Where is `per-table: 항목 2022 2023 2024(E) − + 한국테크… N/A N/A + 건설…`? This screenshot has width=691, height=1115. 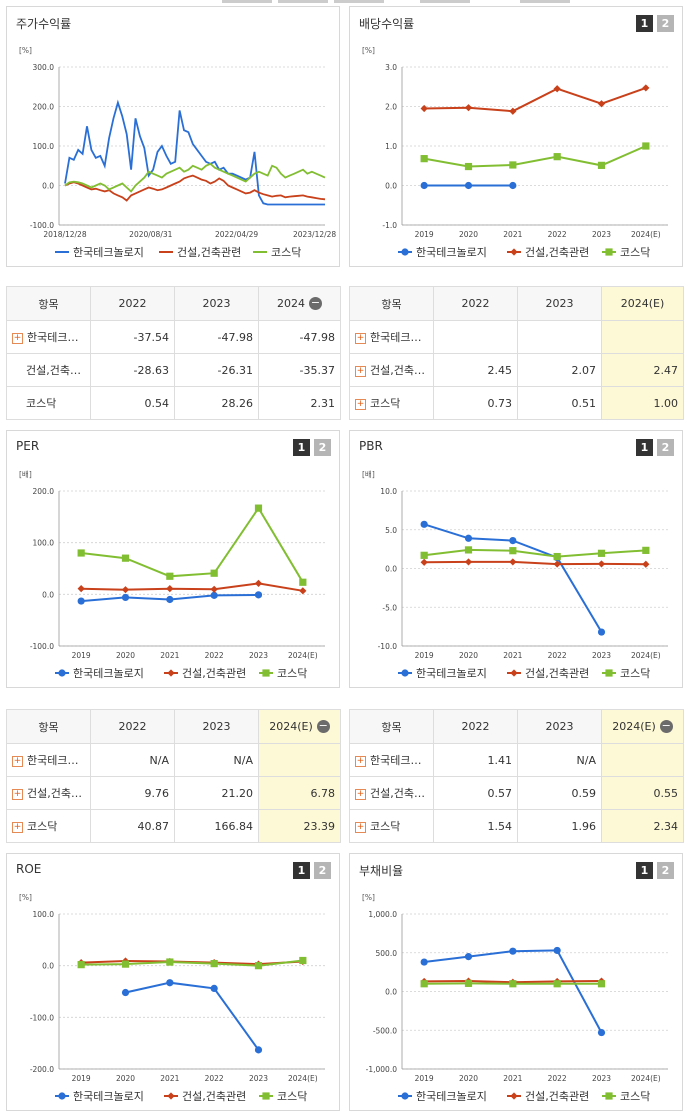 per-table: 항목 2022 2023 2024(E) − + 한국테크… N/A N/A + 건설… is located at coordinates (173, 776).